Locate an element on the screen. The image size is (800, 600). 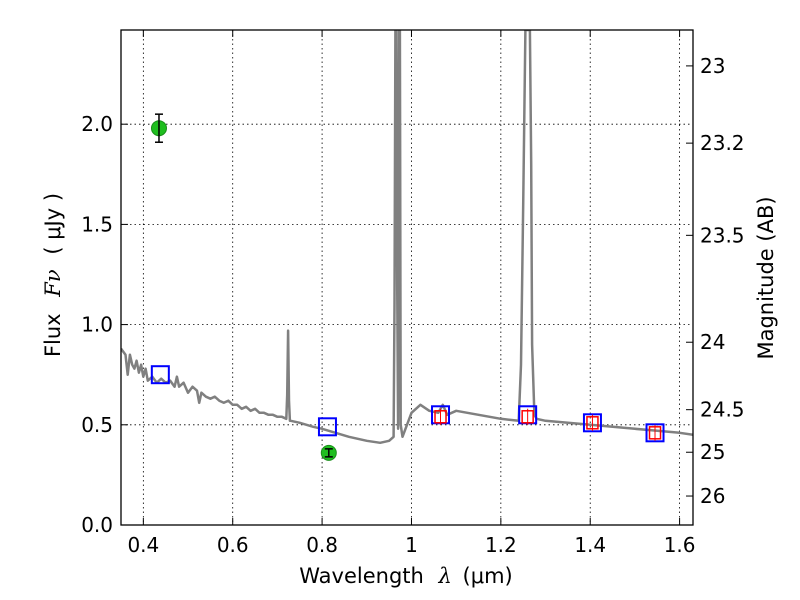
y-tick-label: 0.5 is located at coordinates (97, 425).